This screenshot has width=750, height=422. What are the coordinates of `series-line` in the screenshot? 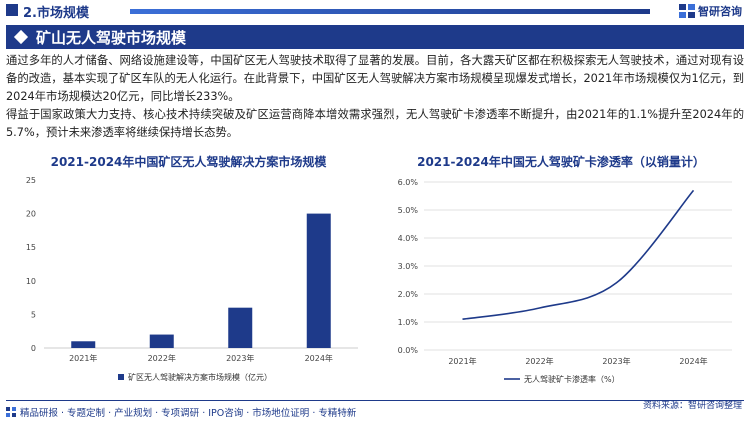 It's located at (578, 254).